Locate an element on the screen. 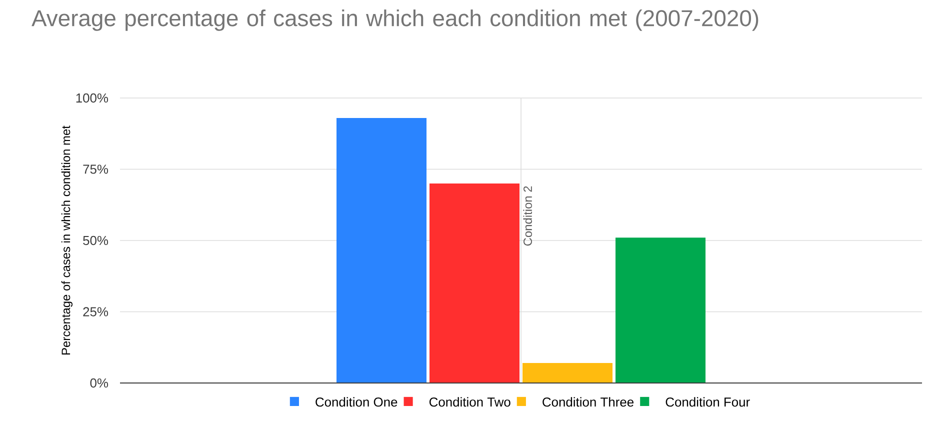 This screenshot has height=423, width=941. legend-label: Condition Four is located at coordinates (708, 402).